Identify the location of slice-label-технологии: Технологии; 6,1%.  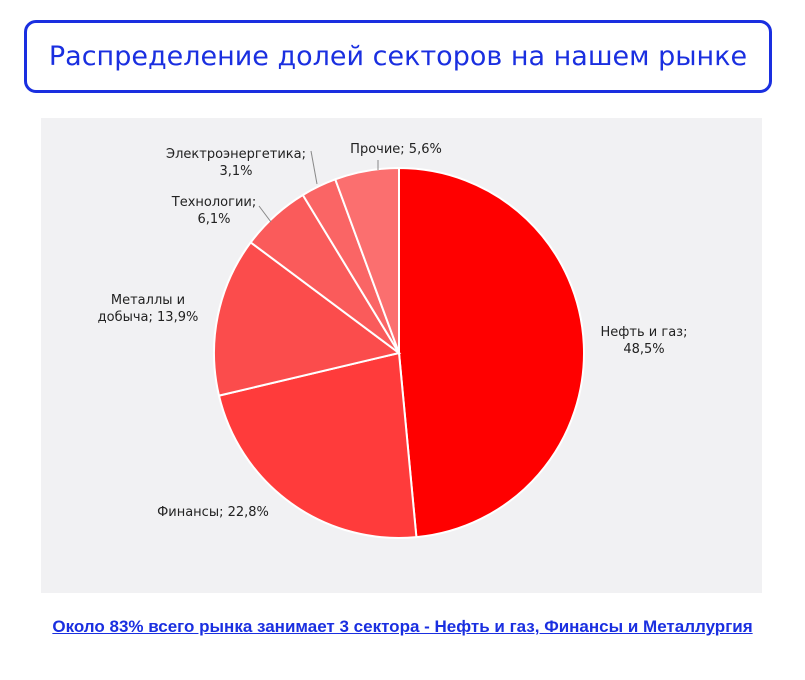
(213, 211).